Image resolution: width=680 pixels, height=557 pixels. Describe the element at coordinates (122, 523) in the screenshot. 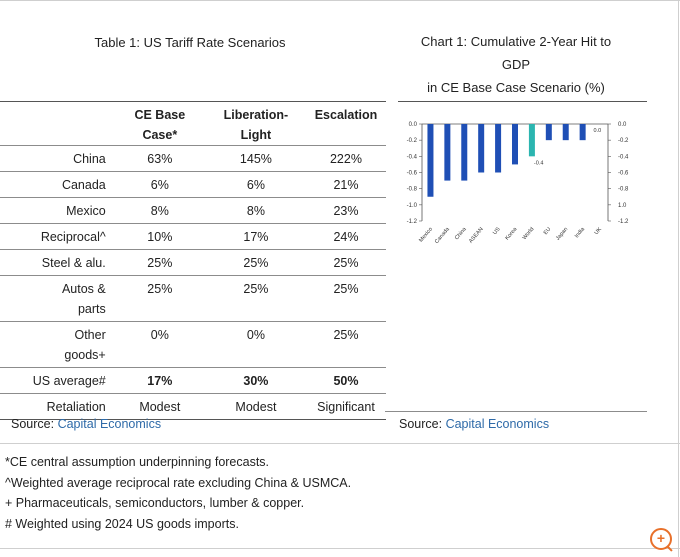

I see `footnote: # Weighted using 2024 US goods imports.` at that location.